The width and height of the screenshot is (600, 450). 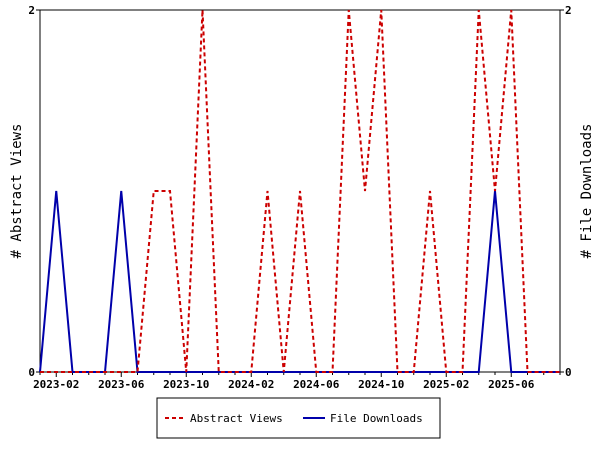 What do you see at coordinates (34, 191) in the screenshot?
I see `y-ticks-left: 02` at bounding box center [34, 191].